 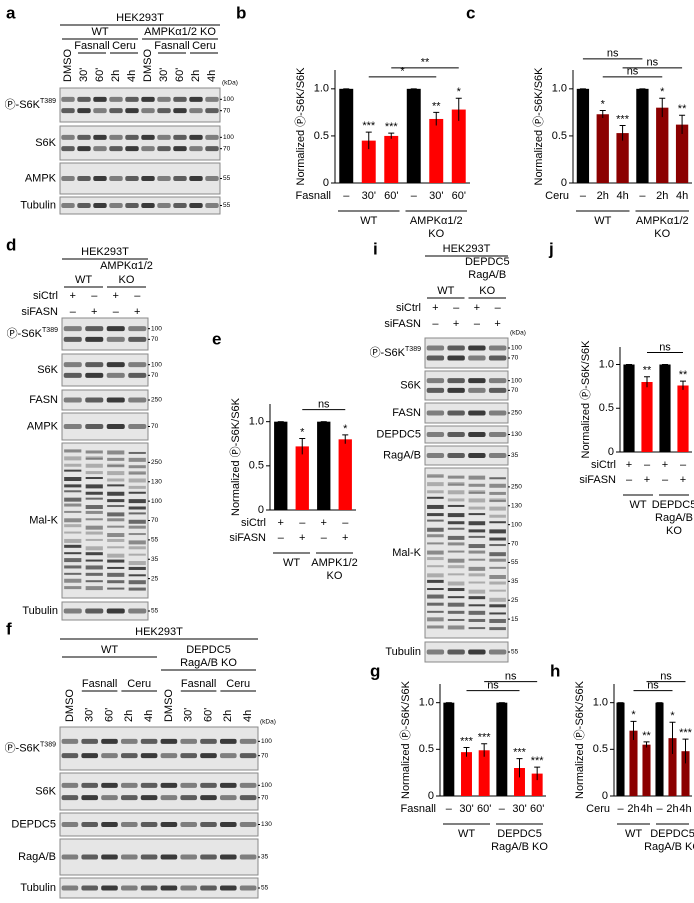 I want to click on row-label-text: Mal-K, so click(x=406, y=553).